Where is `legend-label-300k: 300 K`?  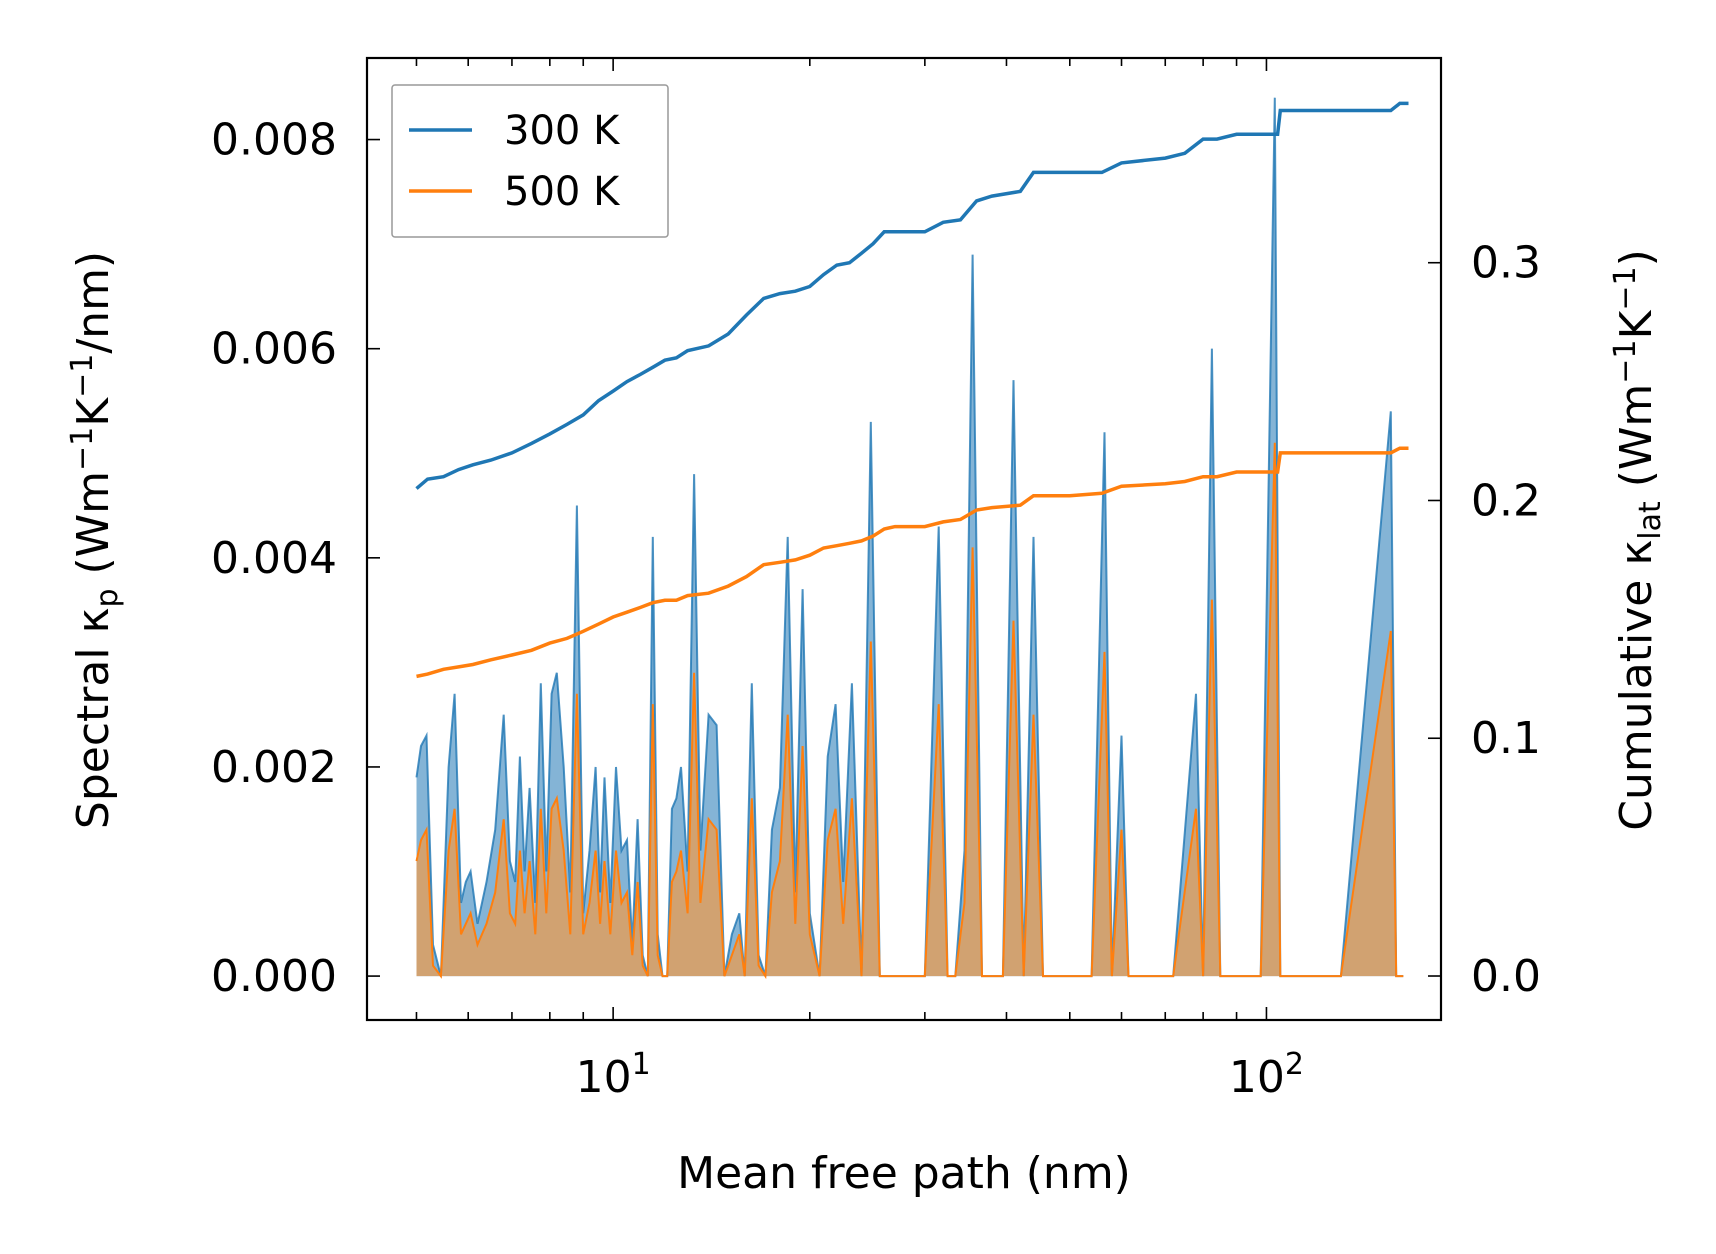 legend-label-300k: 300 K is located at coordinates (562, 131).